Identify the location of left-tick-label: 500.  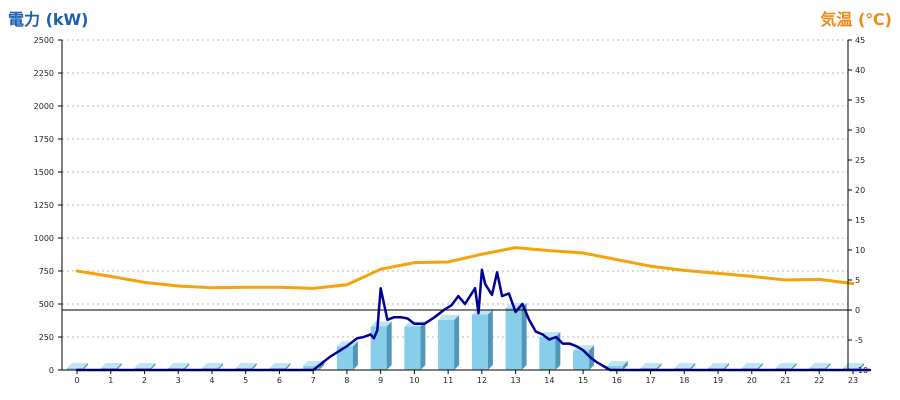
(46, 304).